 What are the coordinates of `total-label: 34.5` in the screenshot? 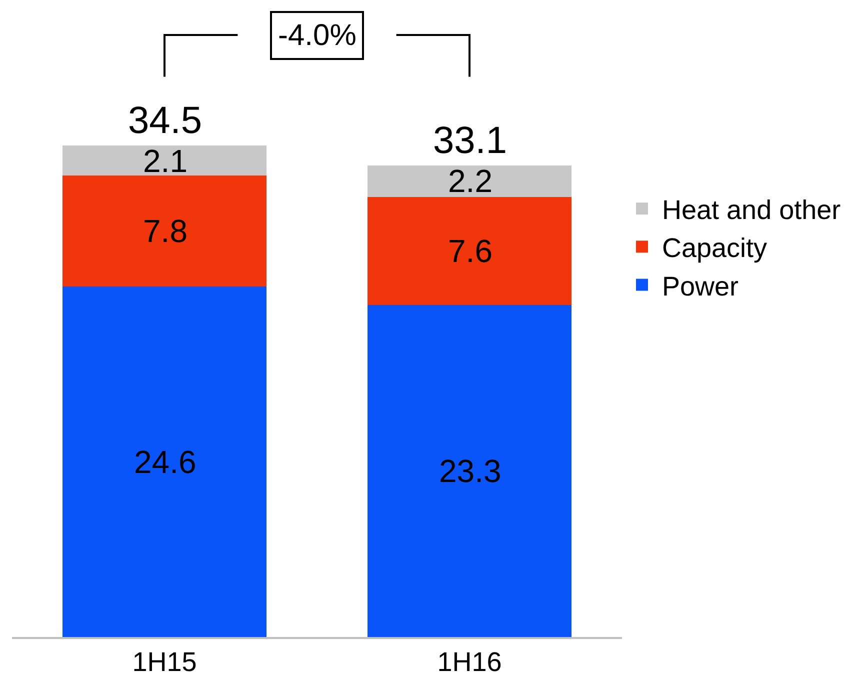 It's located at (165, 121).